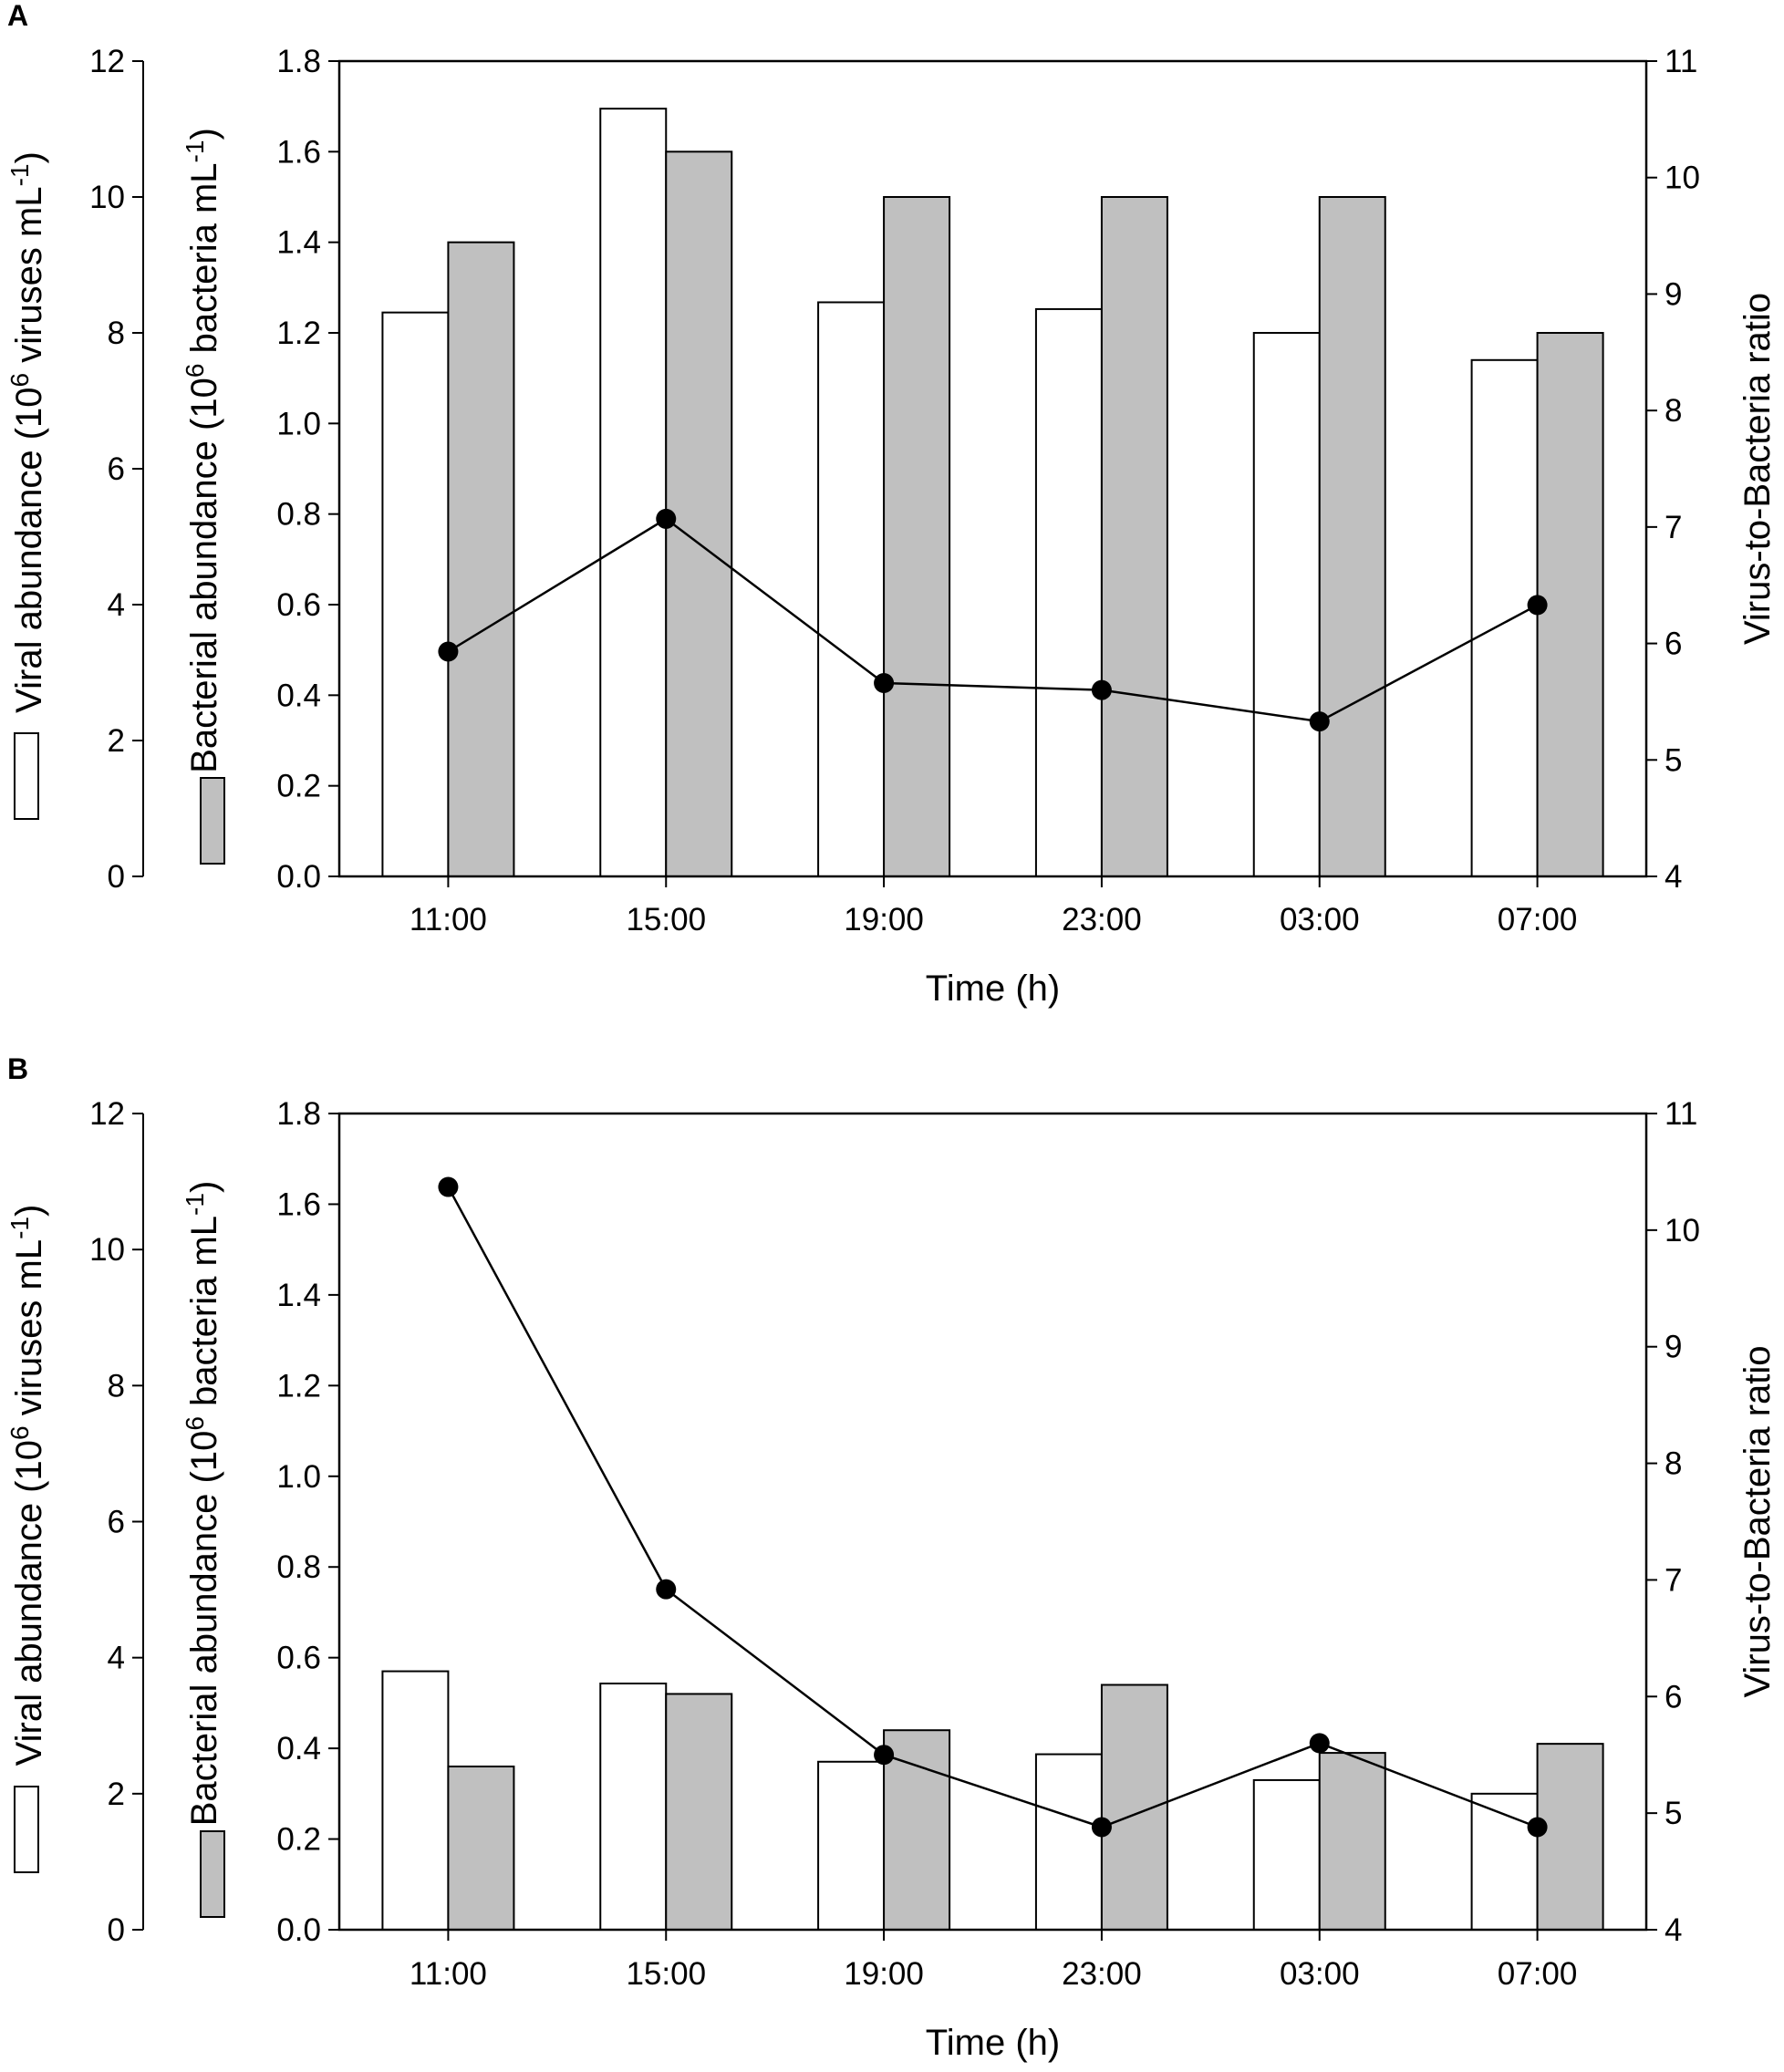 This screenshot has width=1784, height=2072. I want to click on ratio-tick-label: 5, so click(1673, 1813).